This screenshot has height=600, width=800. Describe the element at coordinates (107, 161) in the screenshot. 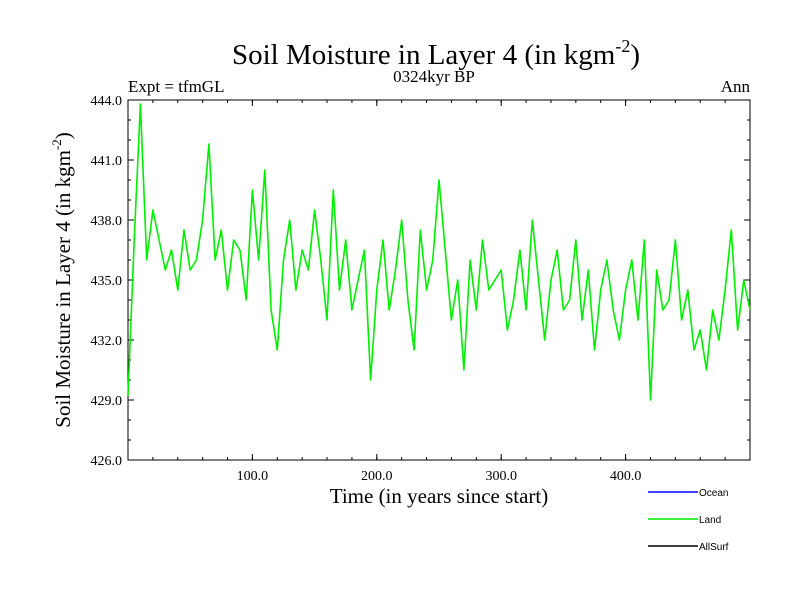

I see `y-tick-label: 441.0` at that location.